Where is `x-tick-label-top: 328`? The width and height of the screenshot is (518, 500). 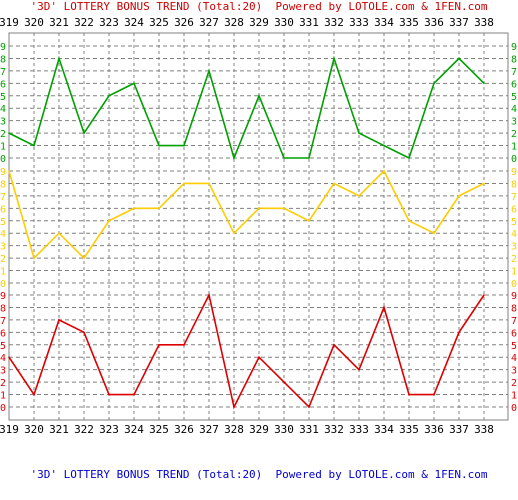
x-tick-label-top: 328 is located at coordinates (234, 22).